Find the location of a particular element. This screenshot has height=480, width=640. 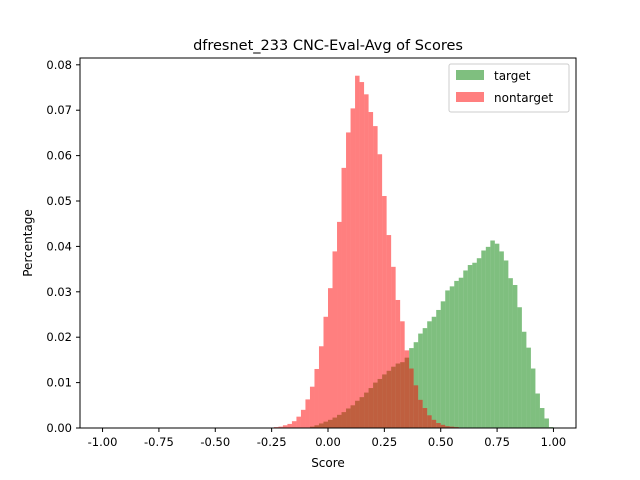

x-tick-label: 1.00 is located at coordinates (554, 442).